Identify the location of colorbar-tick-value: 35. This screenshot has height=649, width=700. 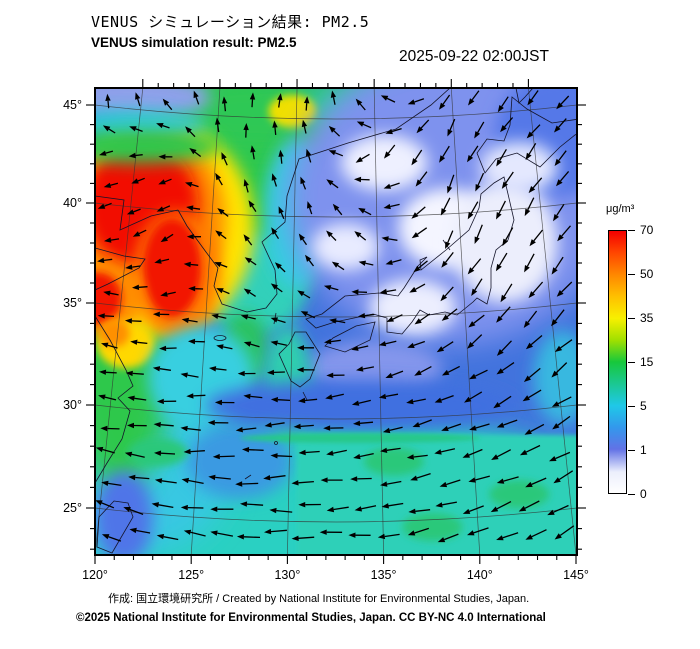
(647, 318).